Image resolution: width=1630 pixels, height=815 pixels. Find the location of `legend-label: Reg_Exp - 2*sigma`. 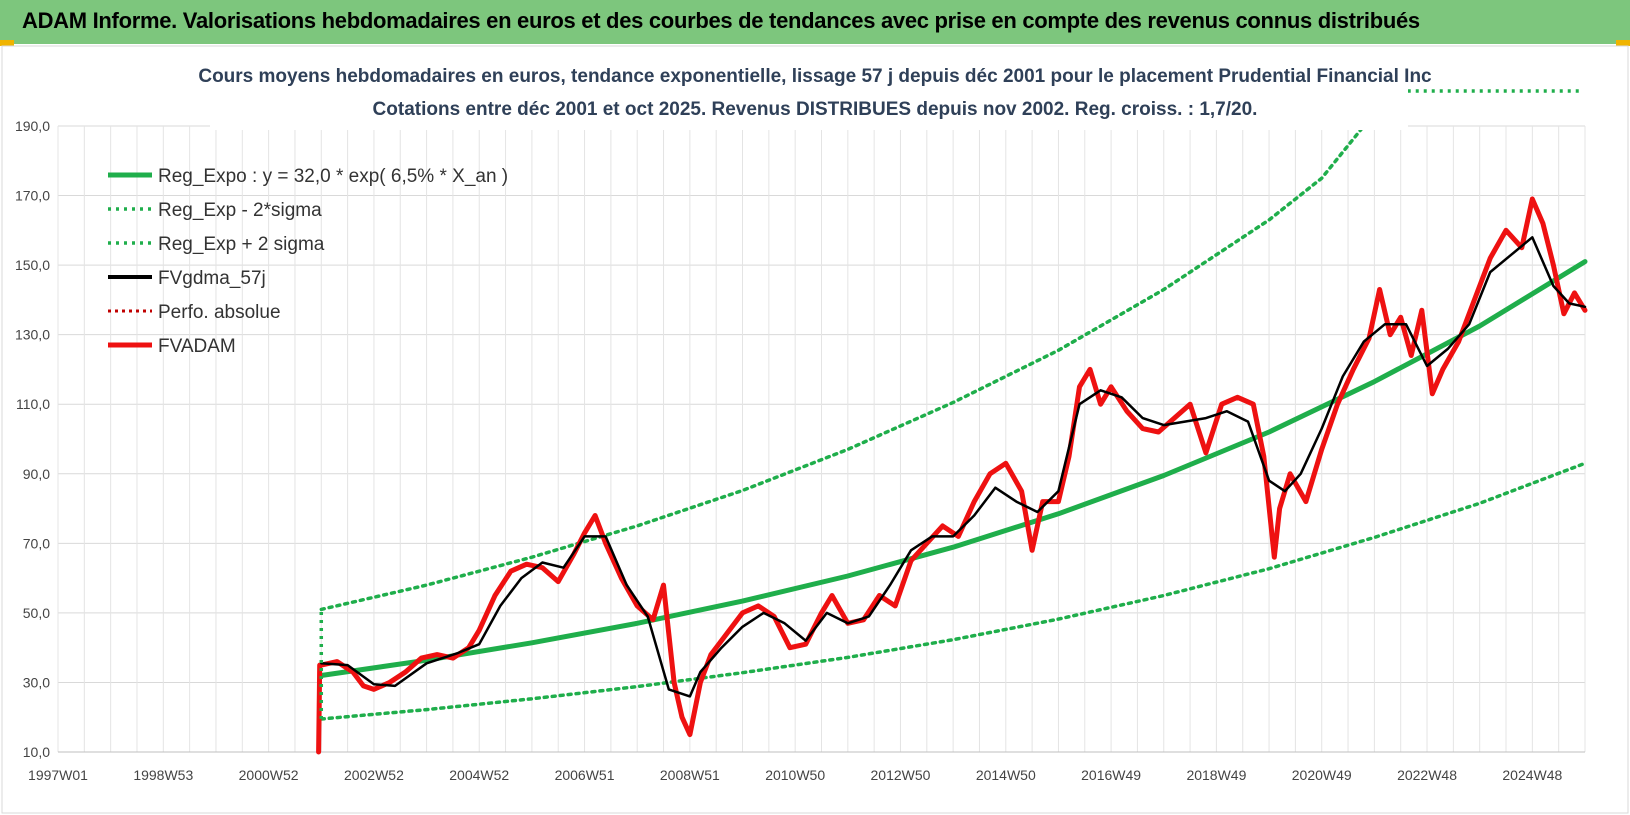

legend-label: Reg_Exp - 2*sigma is located at coordinates (240, 210).